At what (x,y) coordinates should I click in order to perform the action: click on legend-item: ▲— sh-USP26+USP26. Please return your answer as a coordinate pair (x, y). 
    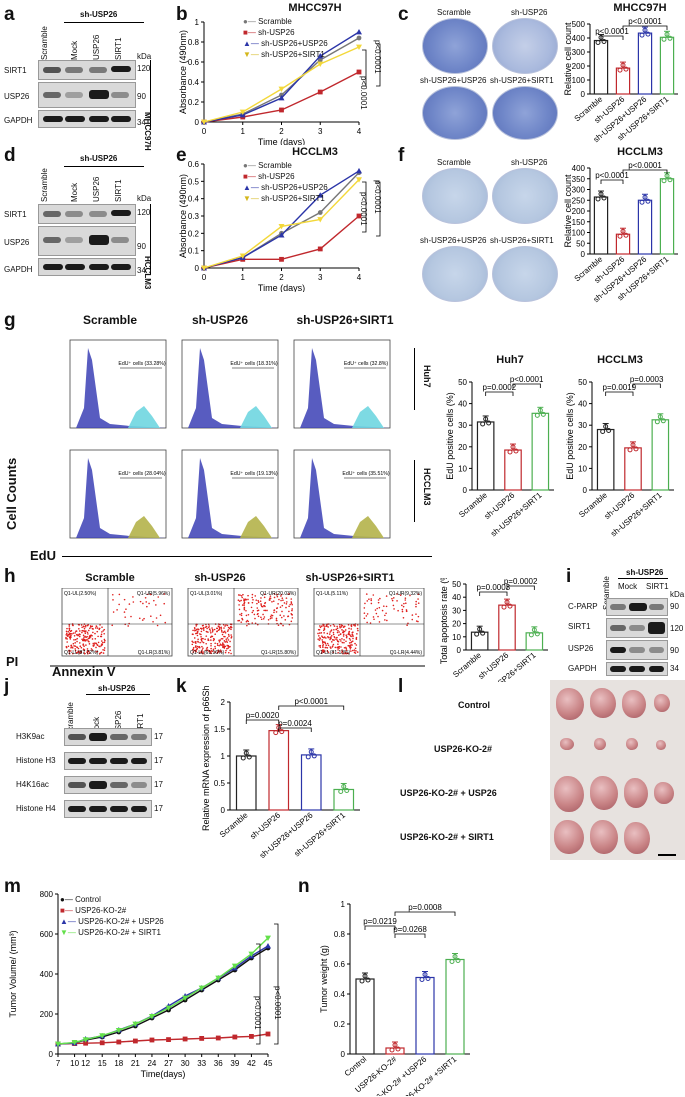
    Looking at the image, I should click on (285, 187).